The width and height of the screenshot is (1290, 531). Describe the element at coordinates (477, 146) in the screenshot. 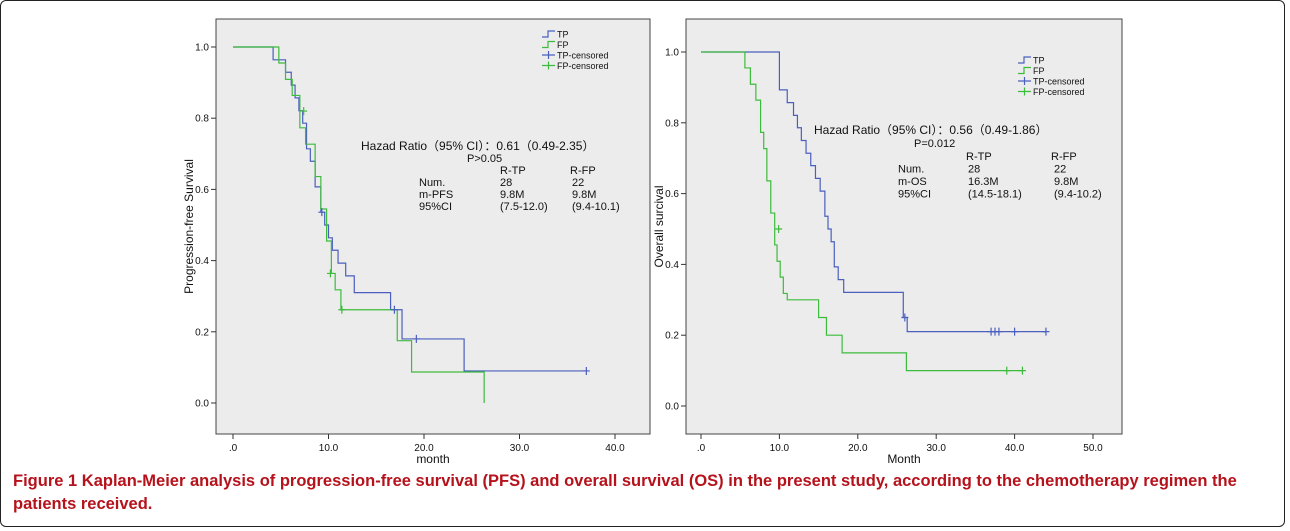

I see `hazard-ratio-text: Hazad Ratio（95% CI）：0.61（0.49-2.35）` at that location.